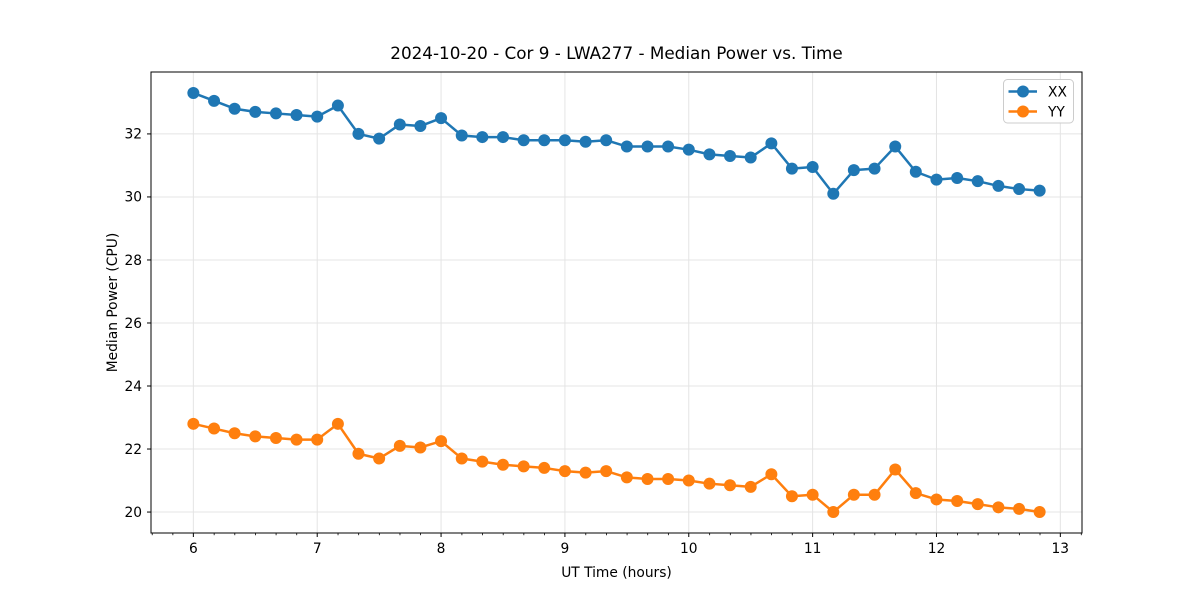 The image size is (1200, 604). What do you see at coordinates (133, 135) in the screenshot?
I see `y-tick-label: 32` at bounding box center [133, 135].